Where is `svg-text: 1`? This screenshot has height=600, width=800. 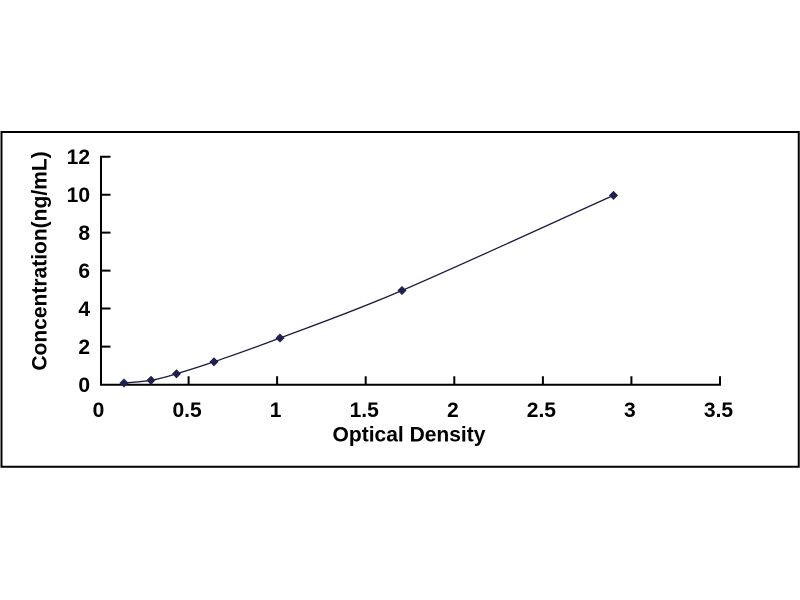 svg-text: 1 is located at coordinates (276, 410).